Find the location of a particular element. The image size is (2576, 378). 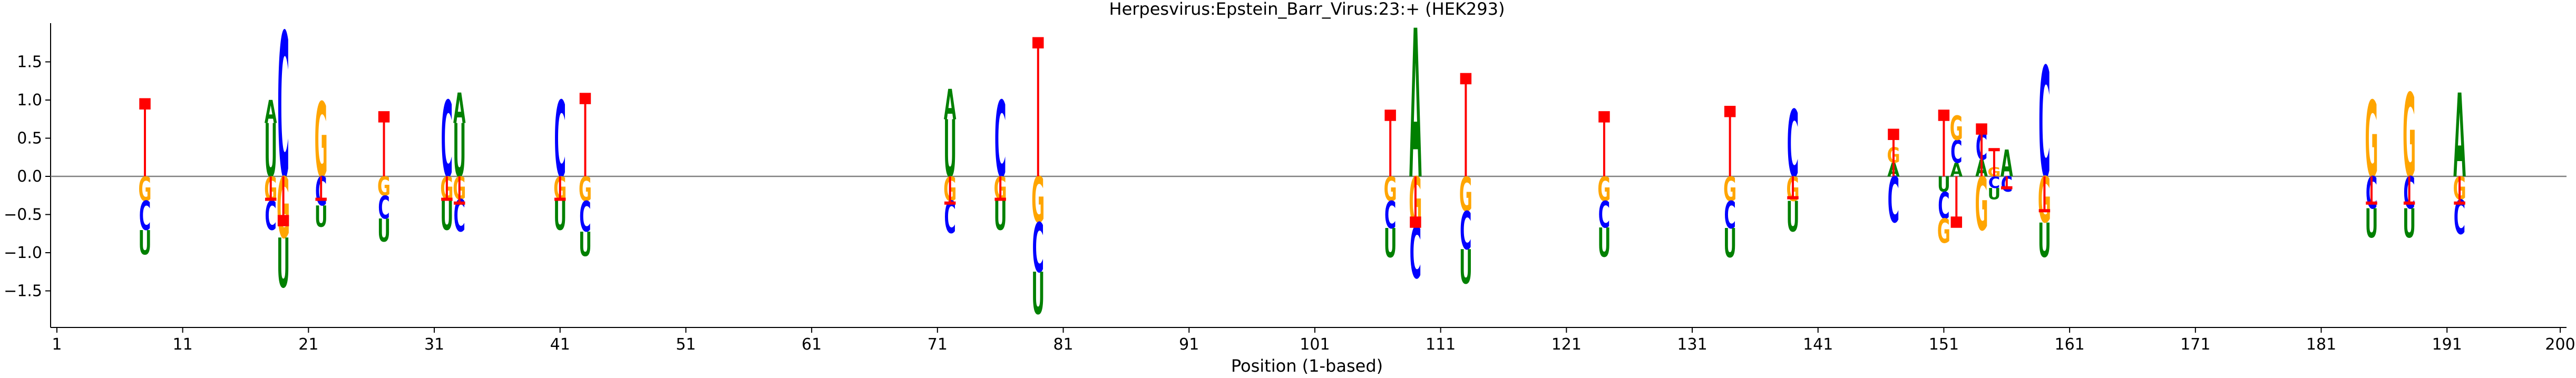

x-tick-label: 1 is located at coordinates (57, 344).